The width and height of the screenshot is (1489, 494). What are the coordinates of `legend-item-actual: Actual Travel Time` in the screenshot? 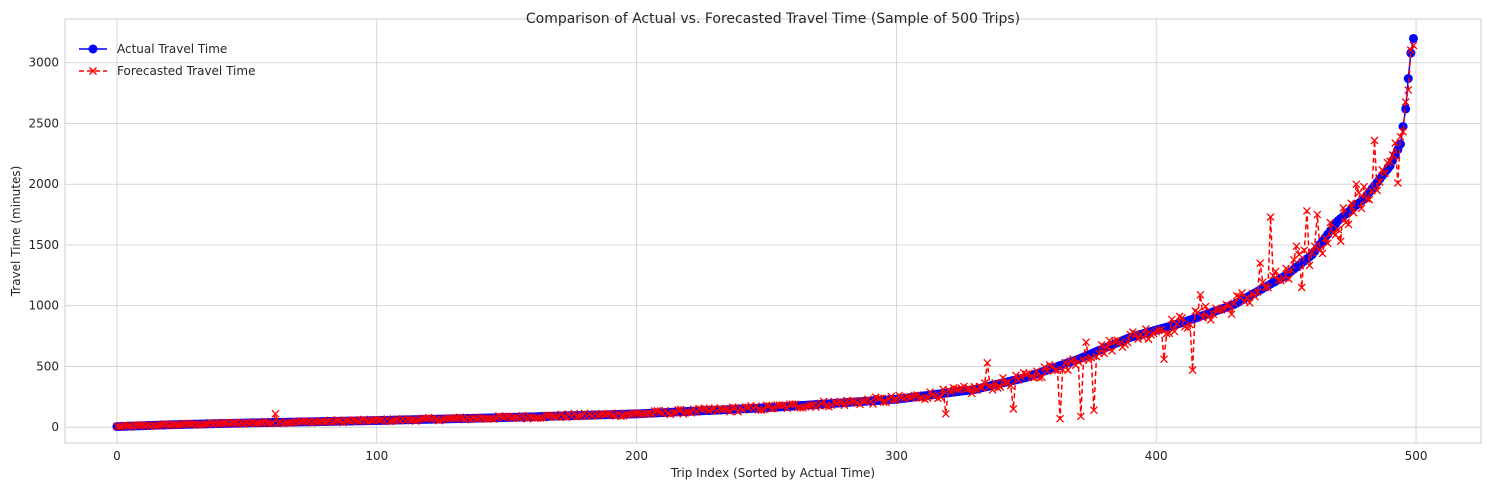 It's located at (153, 49).